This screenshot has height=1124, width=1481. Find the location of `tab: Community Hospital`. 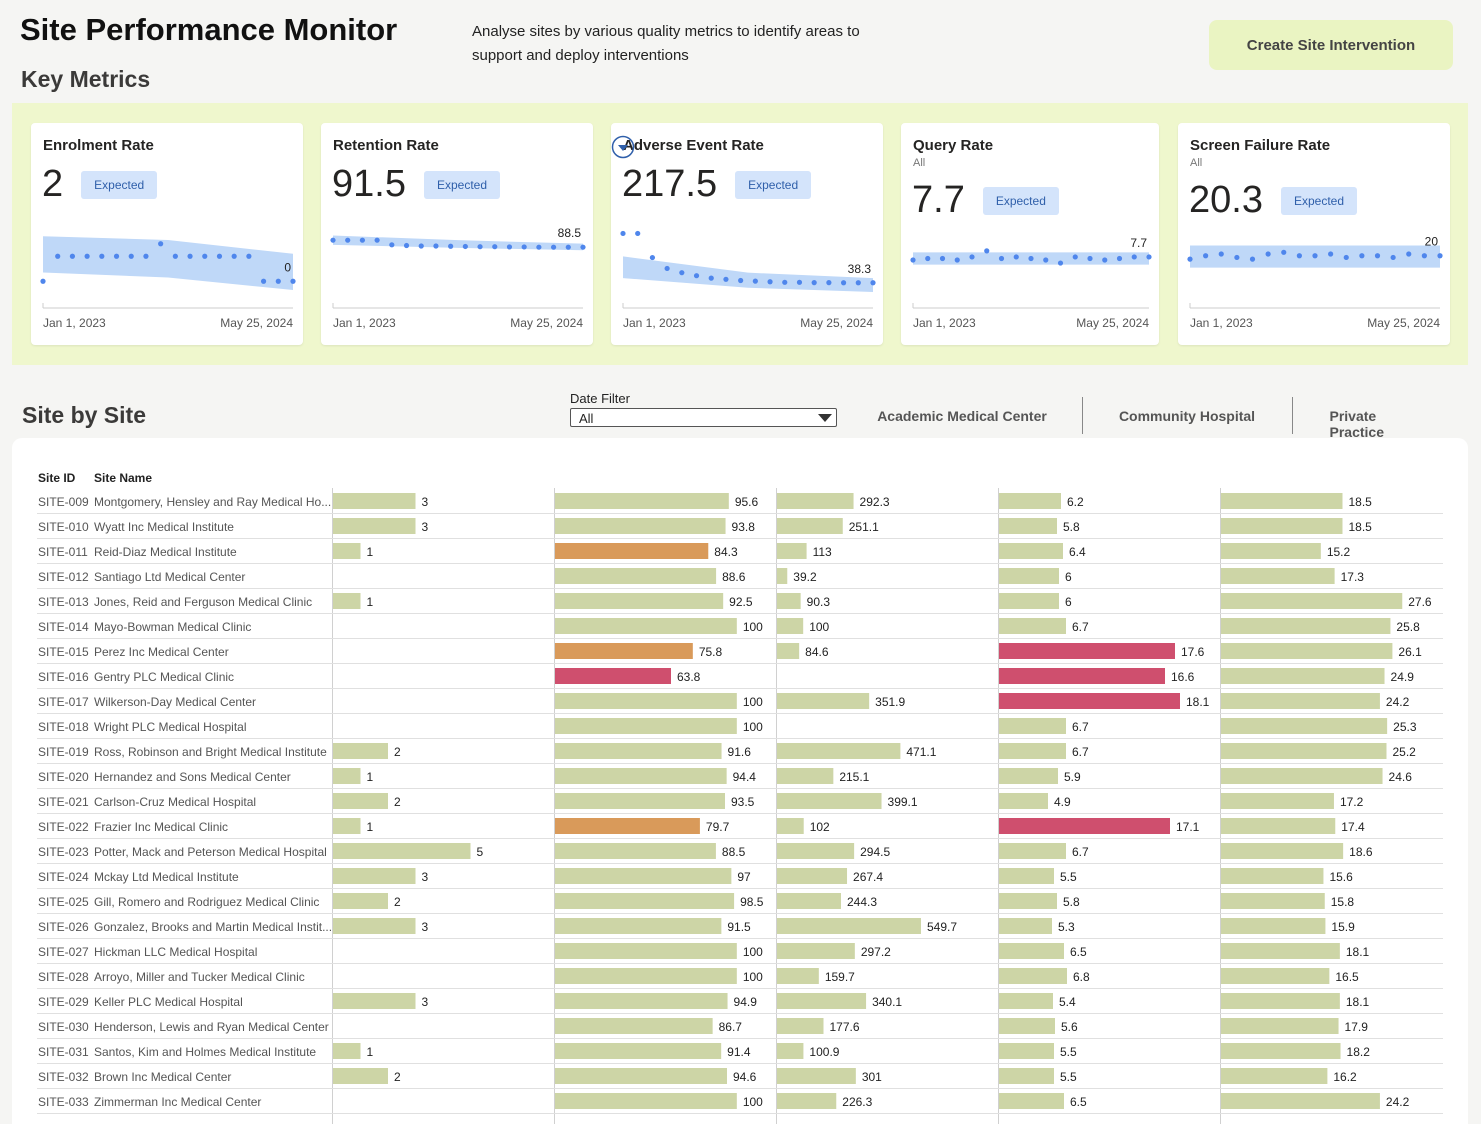

tab: Community Hospital is located at coordinates (1187, 416).